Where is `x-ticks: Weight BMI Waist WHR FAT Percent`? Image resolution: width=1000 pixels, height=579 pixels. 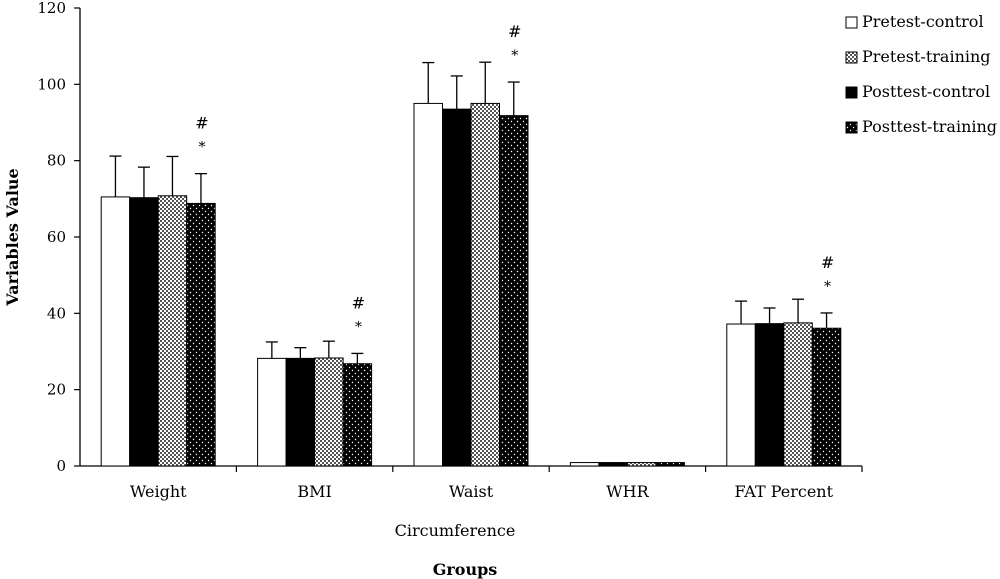
x-ticks: Weight BMI Waist WHR FAT Percent is located at coordinates (496, 483).